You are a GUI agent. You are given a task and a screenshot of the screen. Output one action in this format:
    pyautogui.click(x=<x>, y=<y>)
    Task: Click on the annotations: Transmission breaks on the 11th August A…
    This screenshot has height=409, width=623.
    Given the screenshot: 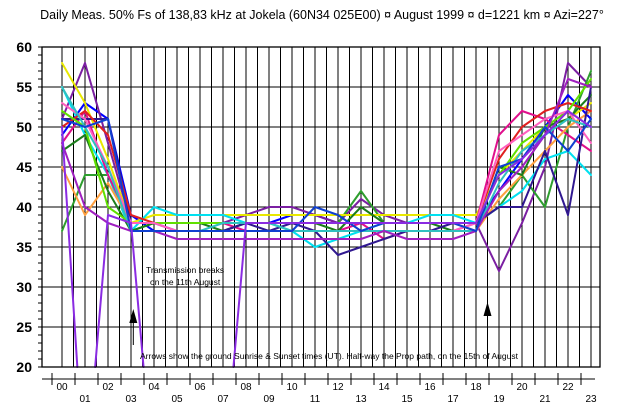 What is the action you would take?
    pyautogui.click(x=324, y=313)
    